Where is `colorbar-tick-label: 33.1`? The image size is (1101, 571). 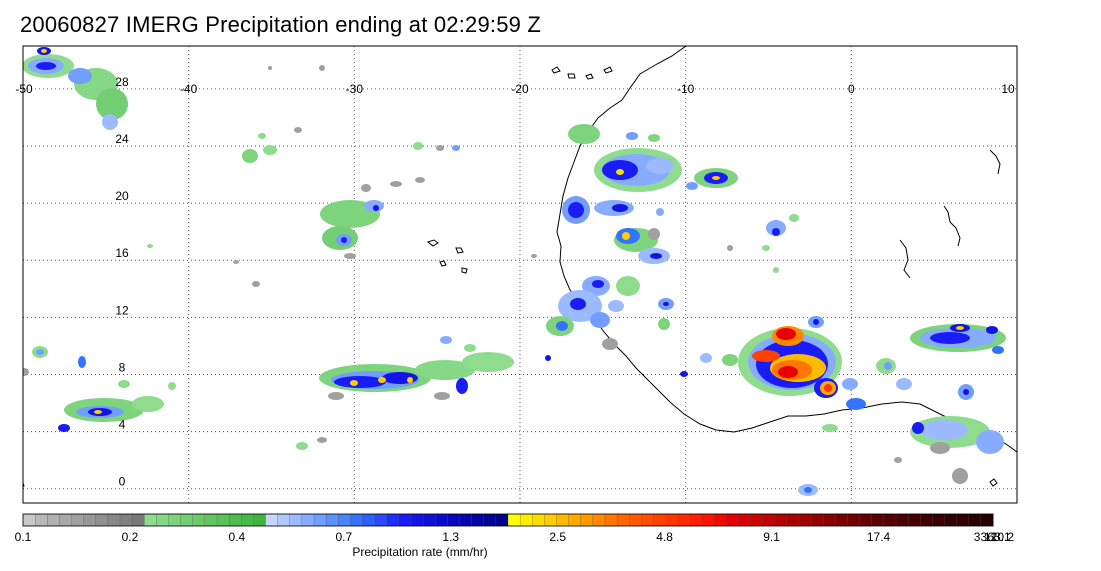 colorbar-tick-label: 33.1 is located at coordinates (986, 537).